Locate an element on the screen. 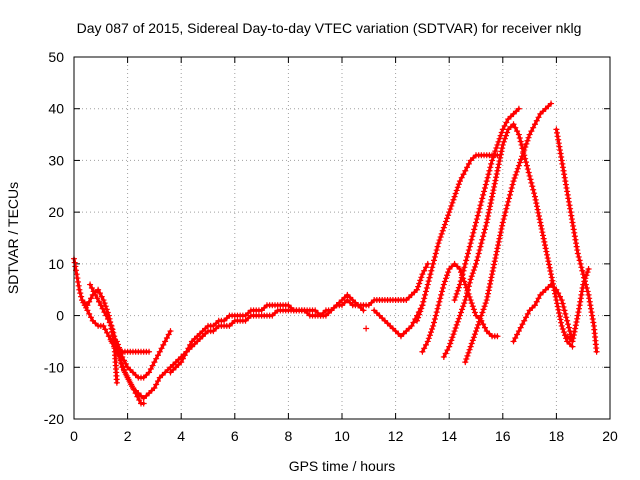 This screenshot has height=480, width=640. y-tick-label: -20 is located at coordinates (54, 419).